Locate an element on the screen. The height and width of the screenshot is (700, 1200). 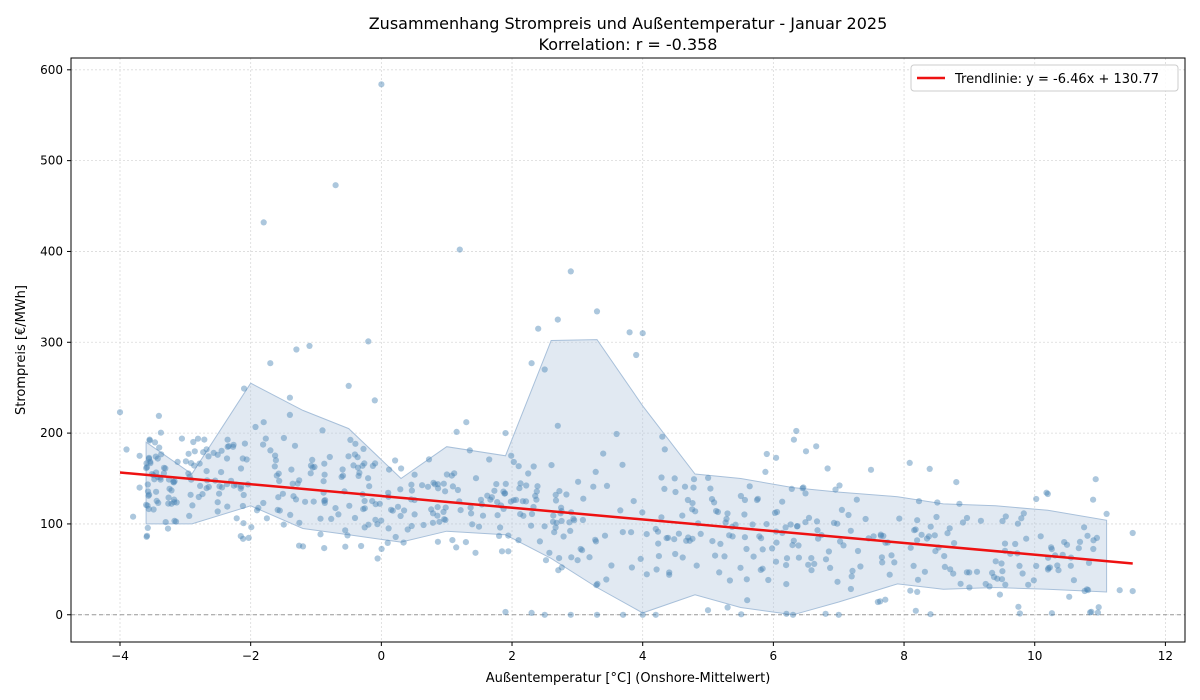
x-tick-label: −2 is located at coordinates (251, 656).